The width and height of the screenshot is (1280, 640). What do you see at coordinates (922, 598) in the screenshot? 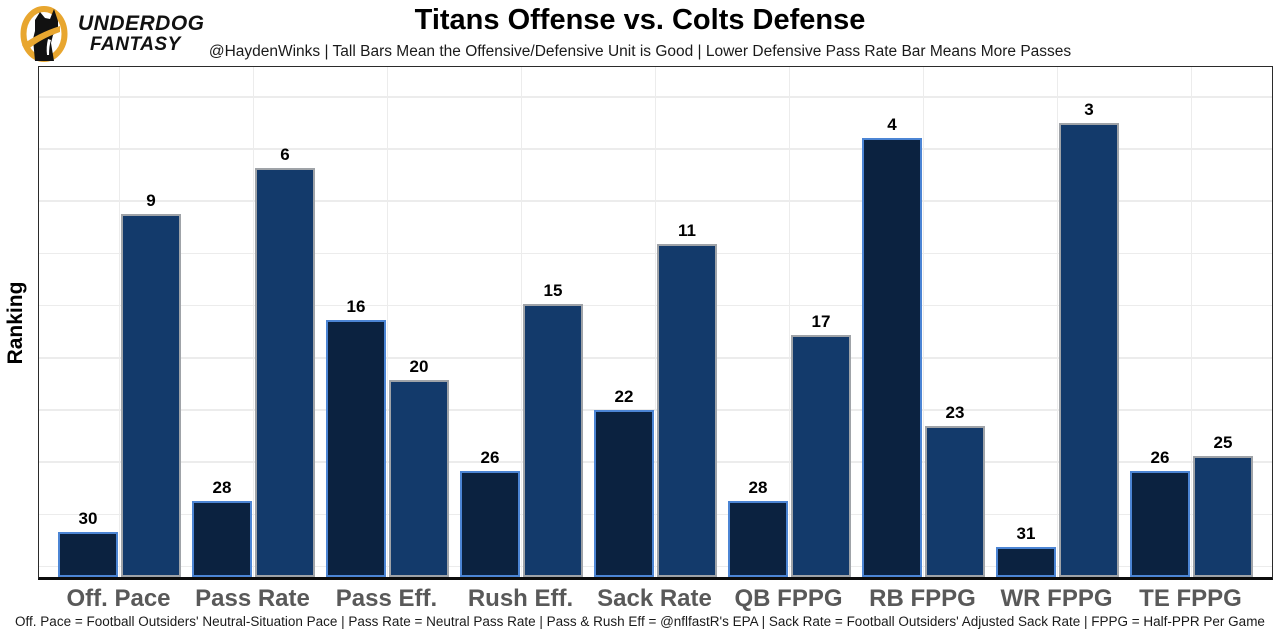
I see `x-tick-label: RB FPPG` at bounding box center [922, 598].